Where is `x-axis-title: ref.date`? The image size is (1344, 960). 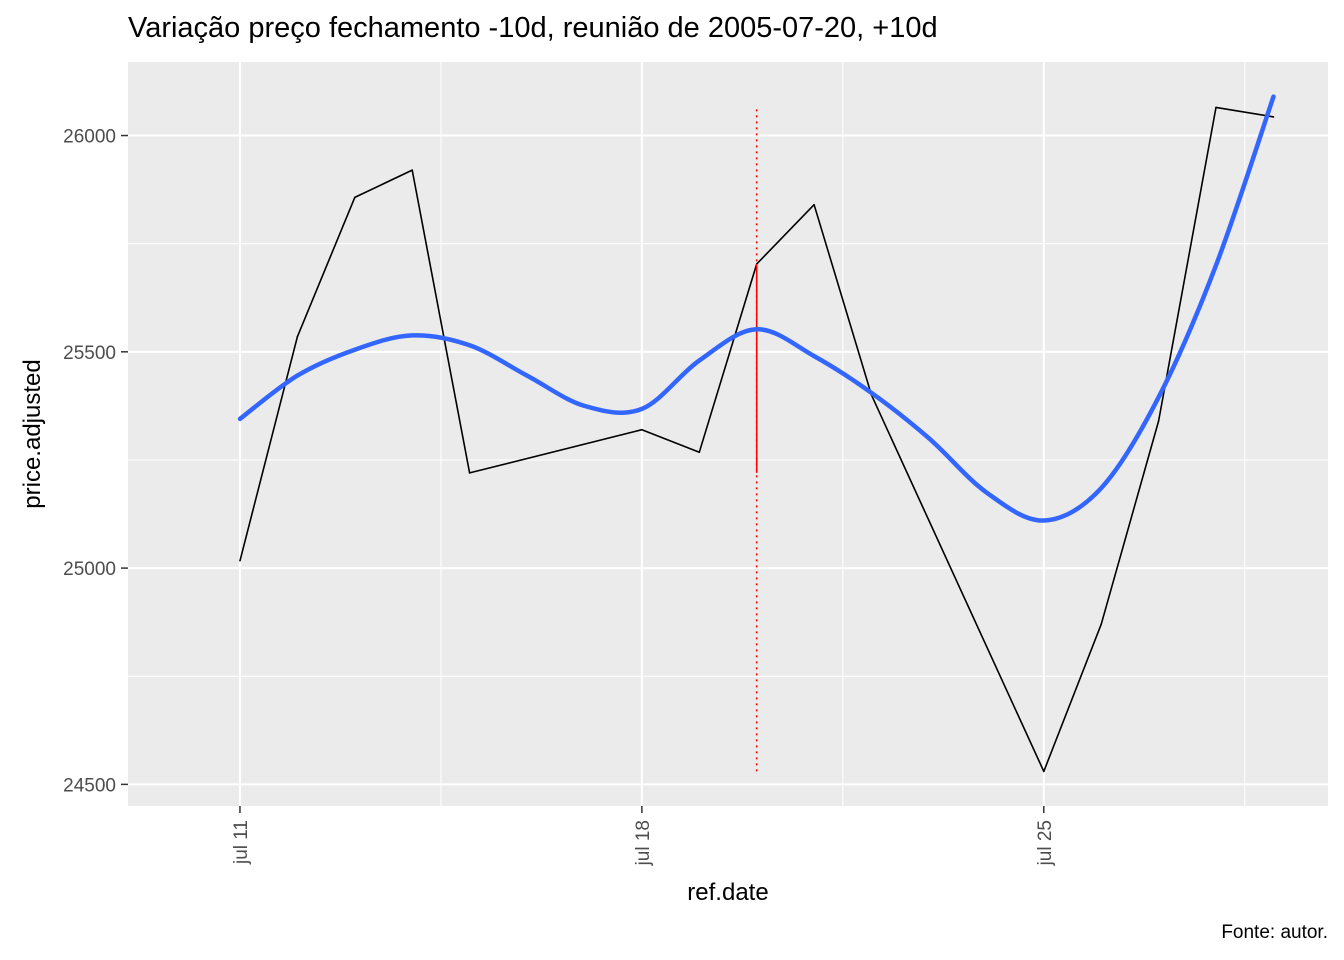
x-axis-title: ref.date is located at coordinates (727, 892).